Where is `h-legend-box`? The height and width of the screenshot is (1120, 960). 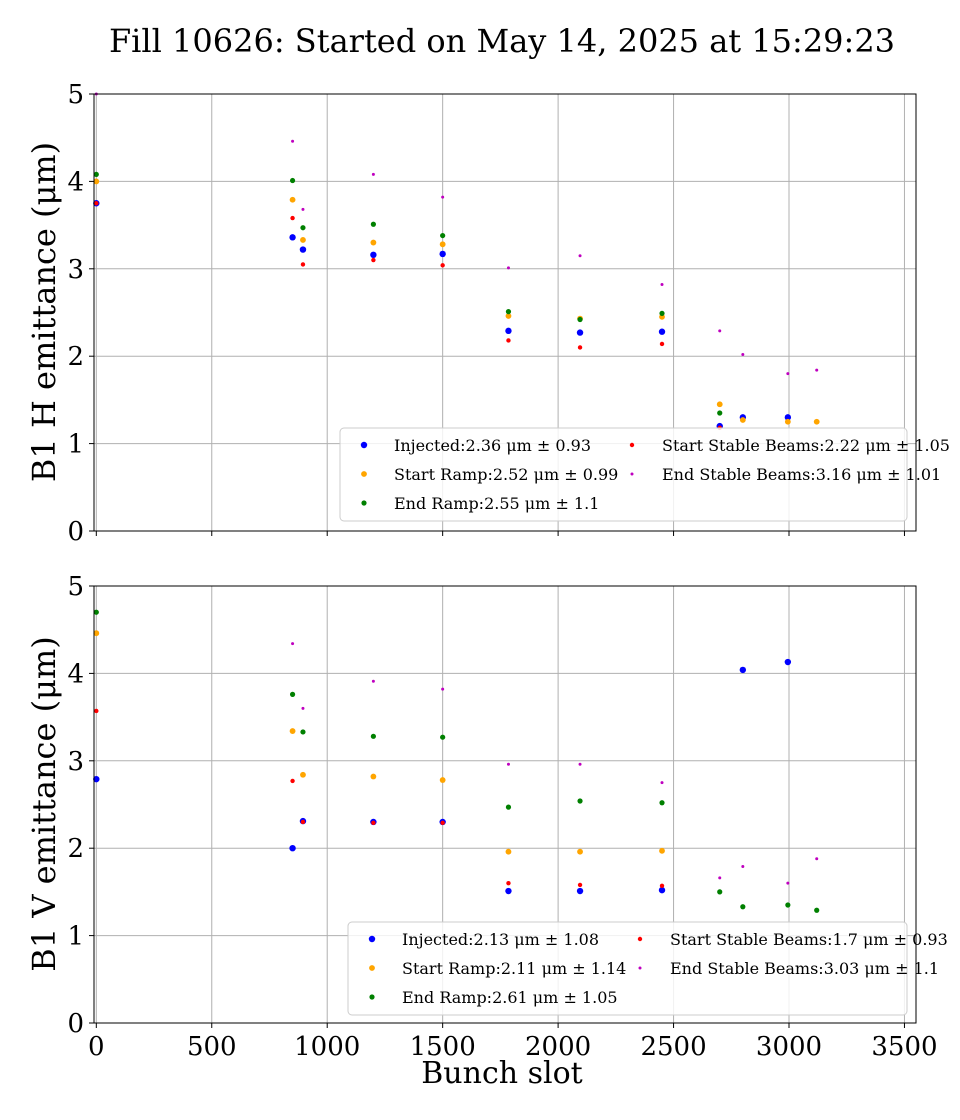 h-legend-box is located at coordinates (623, 474).